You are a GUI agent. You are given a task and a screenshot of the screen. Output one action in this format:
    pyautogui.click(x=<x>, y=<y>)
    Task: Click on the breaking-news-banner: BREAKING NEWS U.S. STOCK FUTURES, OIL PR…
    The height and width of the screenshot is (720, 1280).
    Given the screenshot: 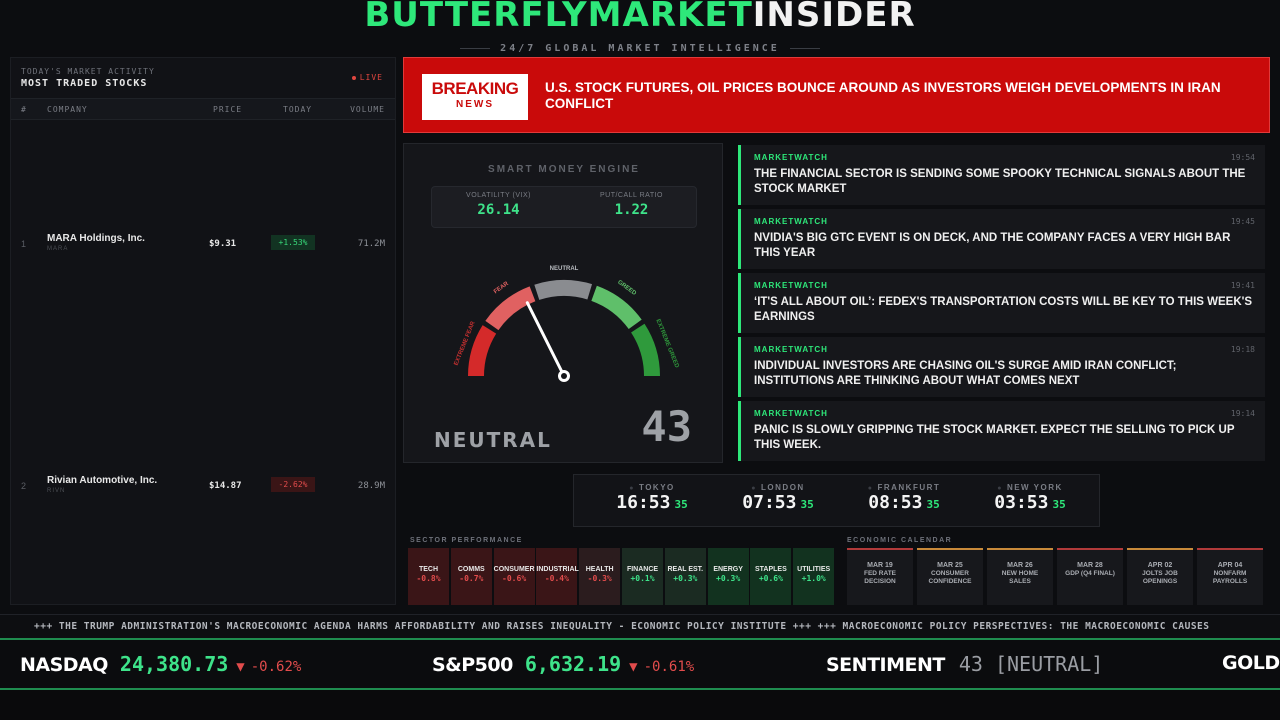 What is the action you would take?
    pyautogui.click(x=836, y=95)
    